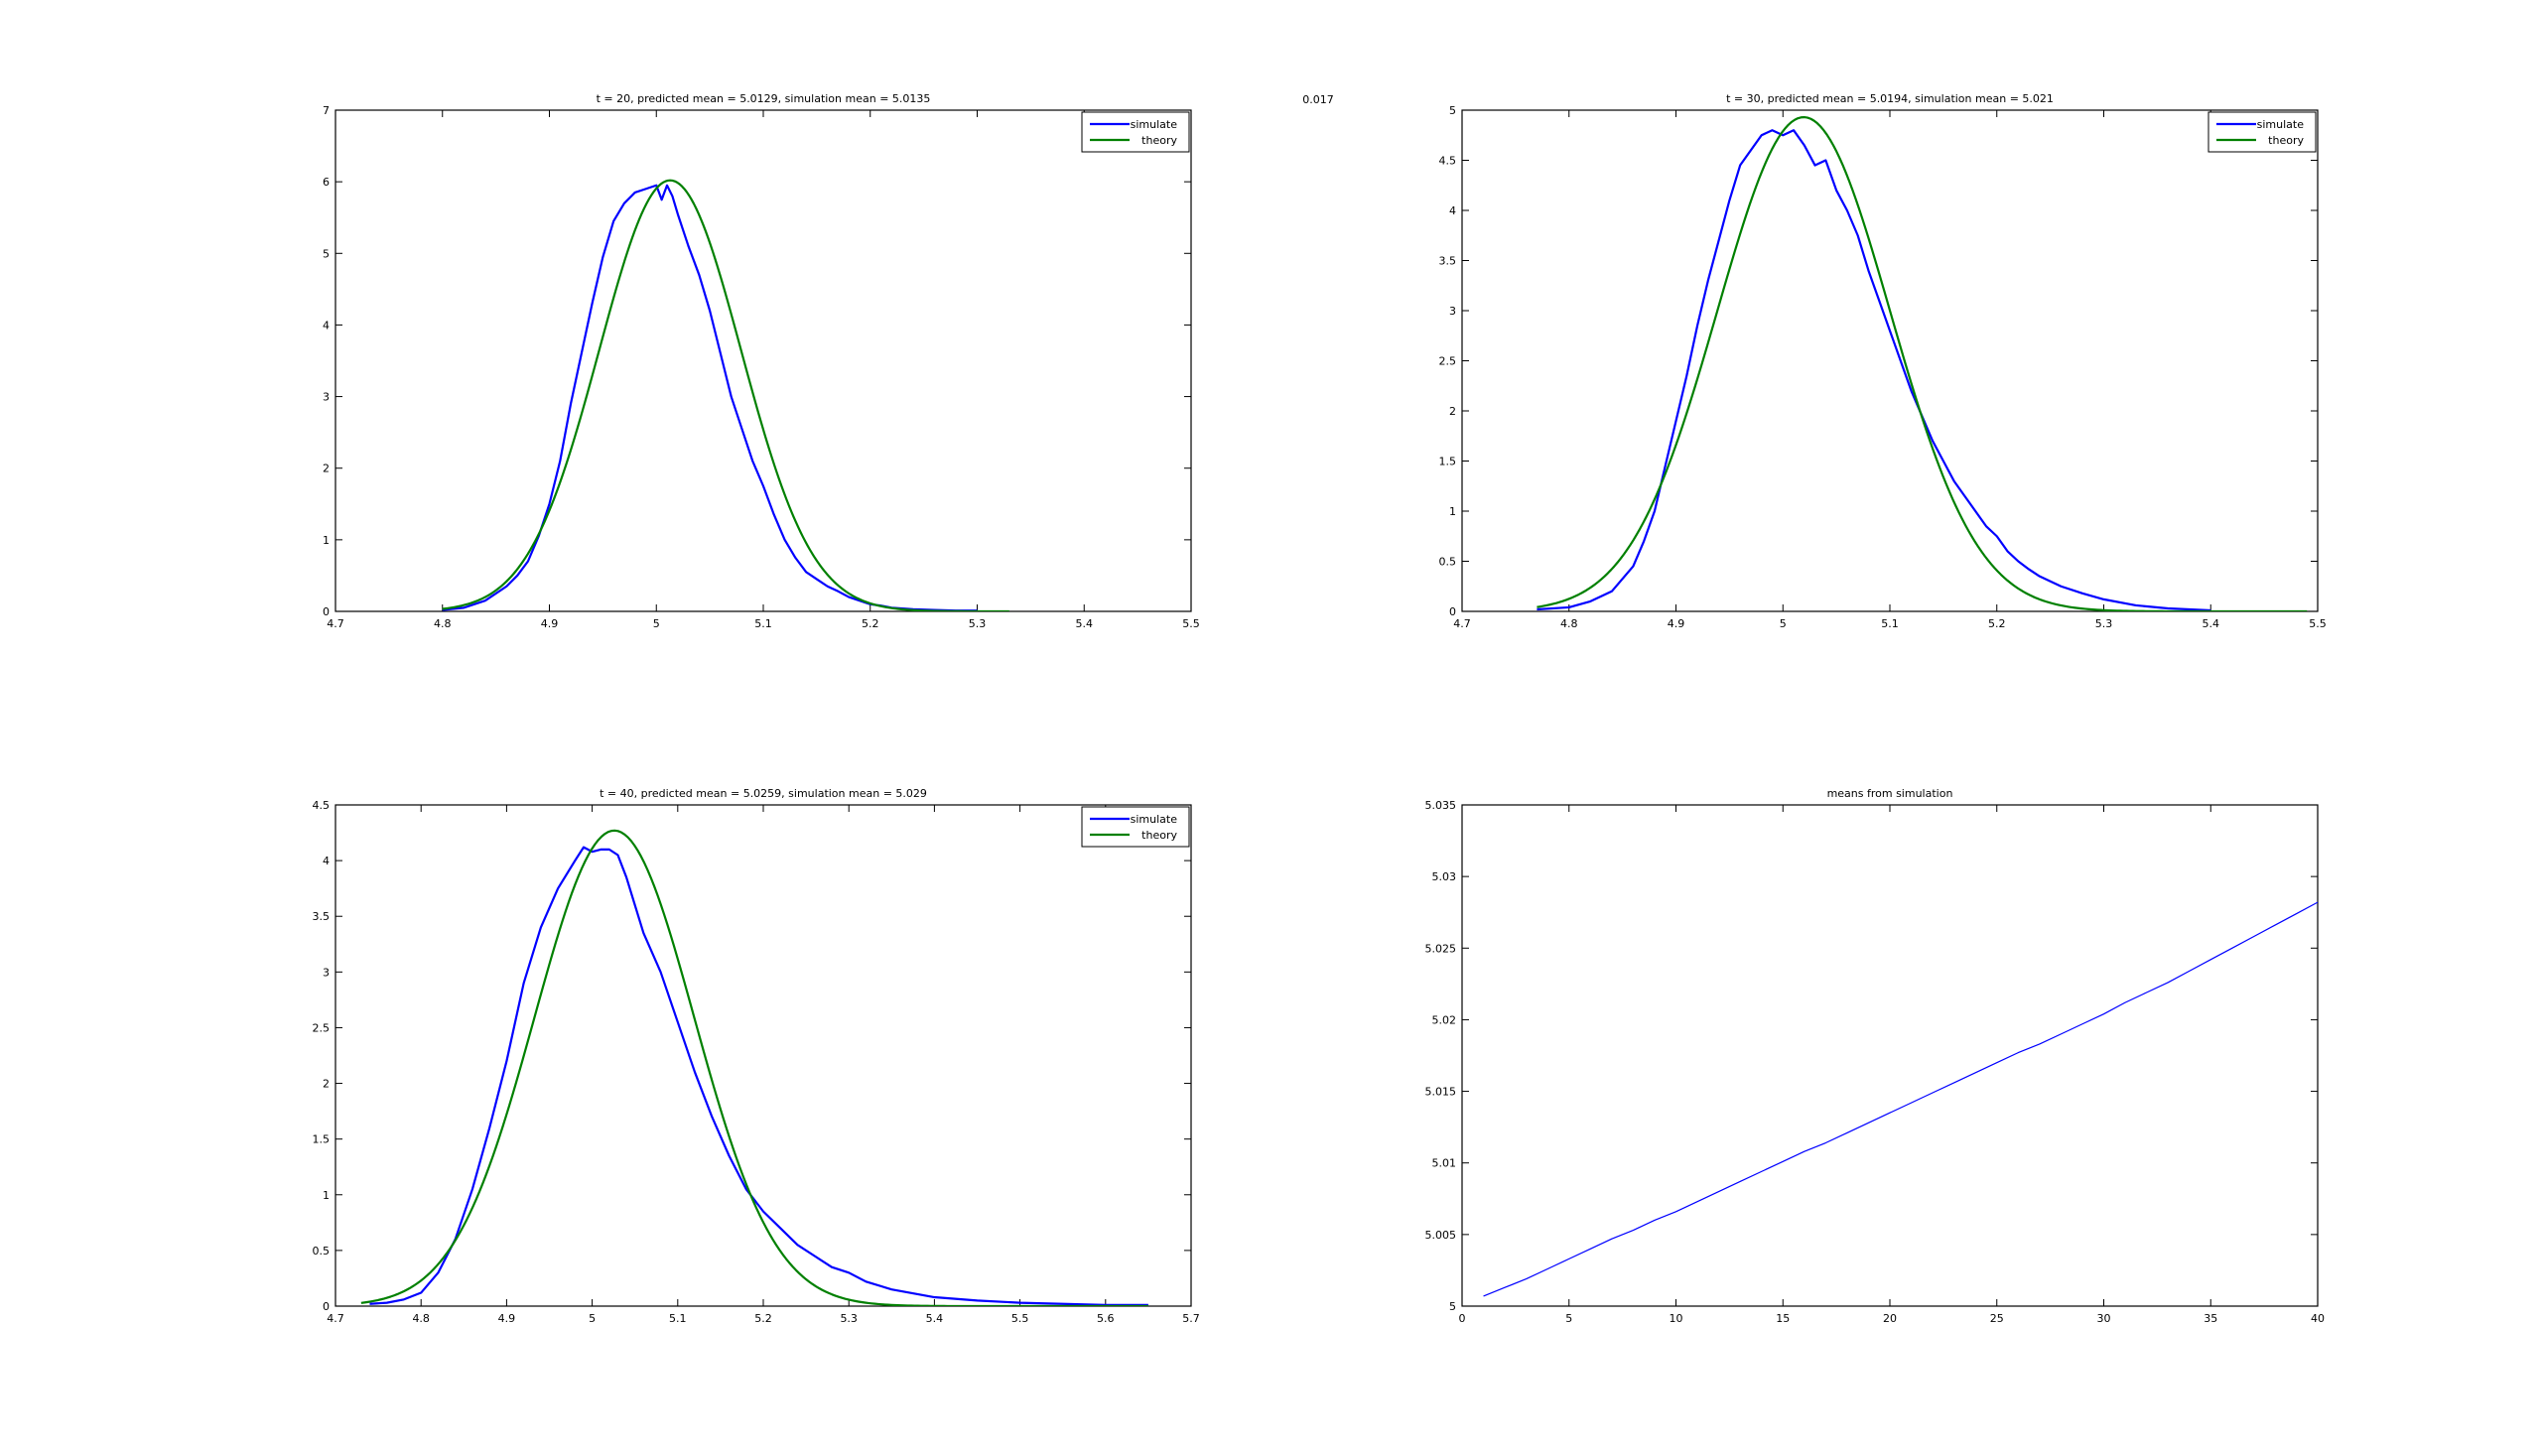 The width and height of the screenshot is (2541, 1456). What do you see at coordinates (2210, 1318) in the screenshot?
I see `x-tick-label: 35` at bounding box center [2210, 1318].